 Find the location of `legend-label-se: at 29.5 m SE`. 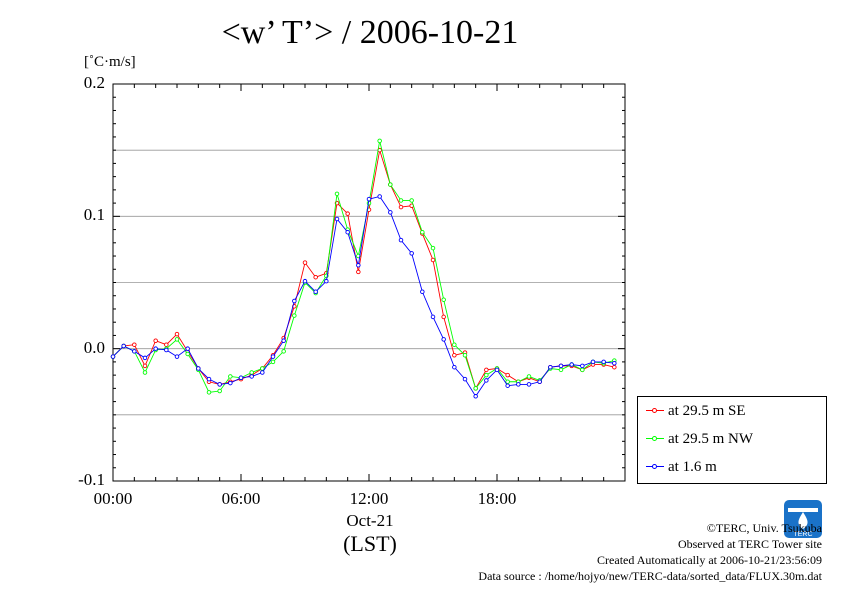

legend-label-se: at 29.5 m SE is located at coordinates (707, 410).